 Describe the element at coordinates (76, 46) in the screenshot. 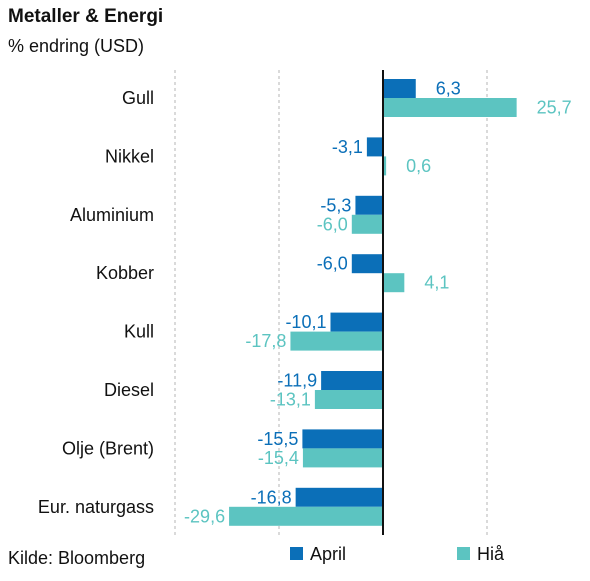

I see `chart-subtitle: % endring (USD)` at that location.